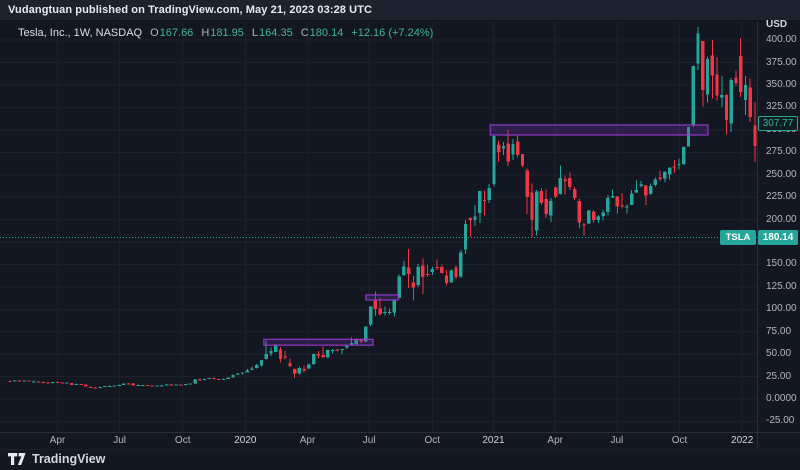 The width and height of the screenshot is (800, 470). I want to click on time-axis: Apr Jul Oct 2020 Apr Jul Oct 2021 Apr Jul Oct 2022, so click(378, 441).